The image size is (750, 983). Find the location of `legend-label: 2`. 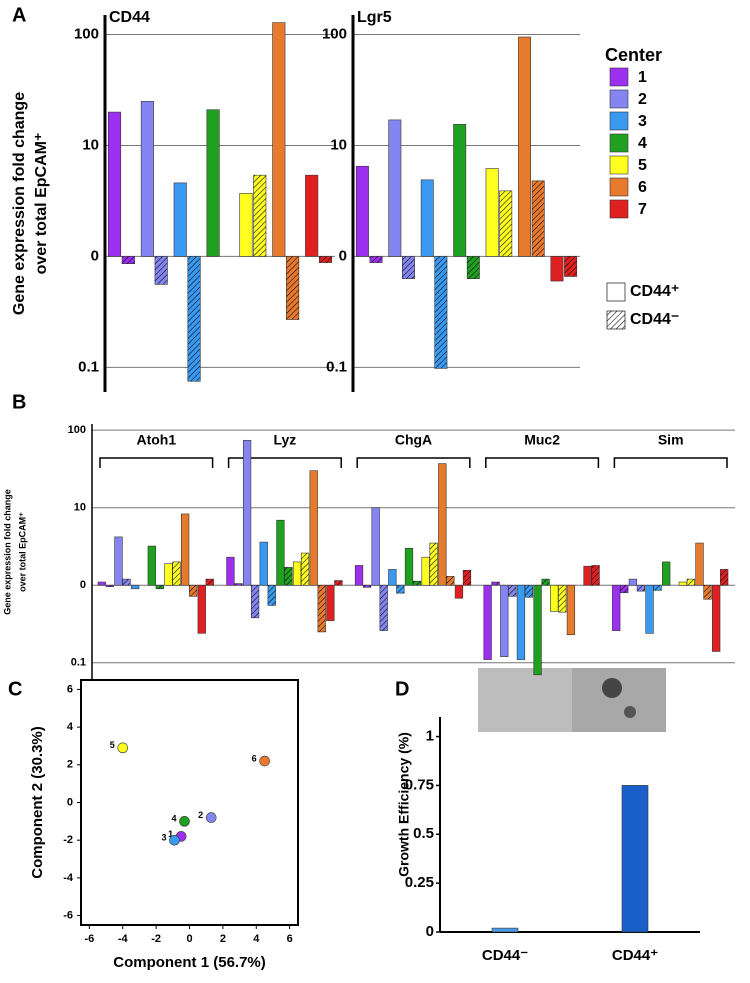

legend-label: 2 is located at coordinates (642, 99).